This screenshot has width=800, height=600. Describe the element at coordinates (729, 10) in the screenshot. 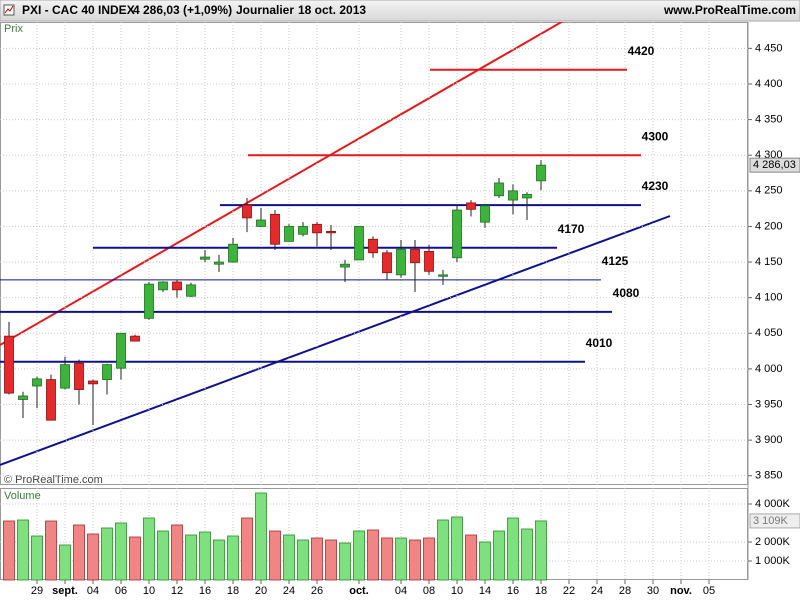

I see `header-site: www.ProRealTime.com` at that location.